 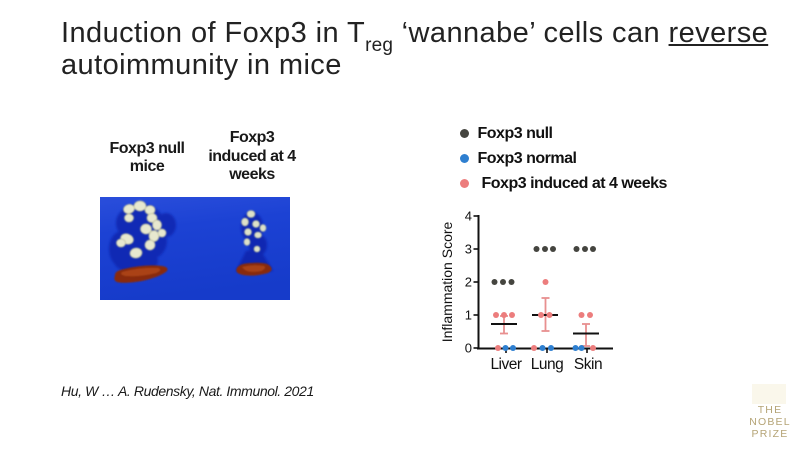 What do you see at coordinates (447, 281) in the screenshot?
I see `svg-text: Inflammation Score` at bounding box center [447, 281].